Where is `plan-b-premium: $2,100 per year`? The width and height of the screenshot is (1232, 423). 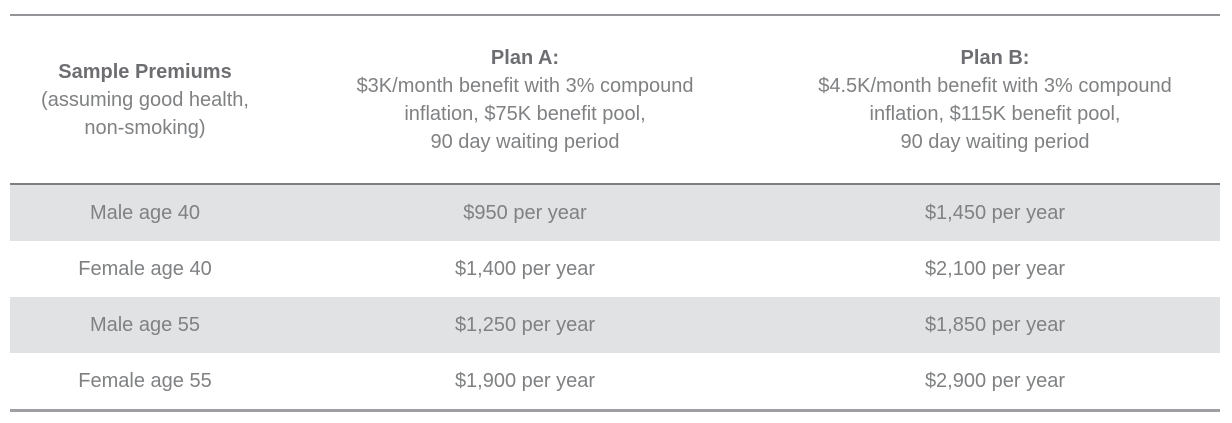 plan-b-premium: $2,100 per year is located at coordinates (995, 269).